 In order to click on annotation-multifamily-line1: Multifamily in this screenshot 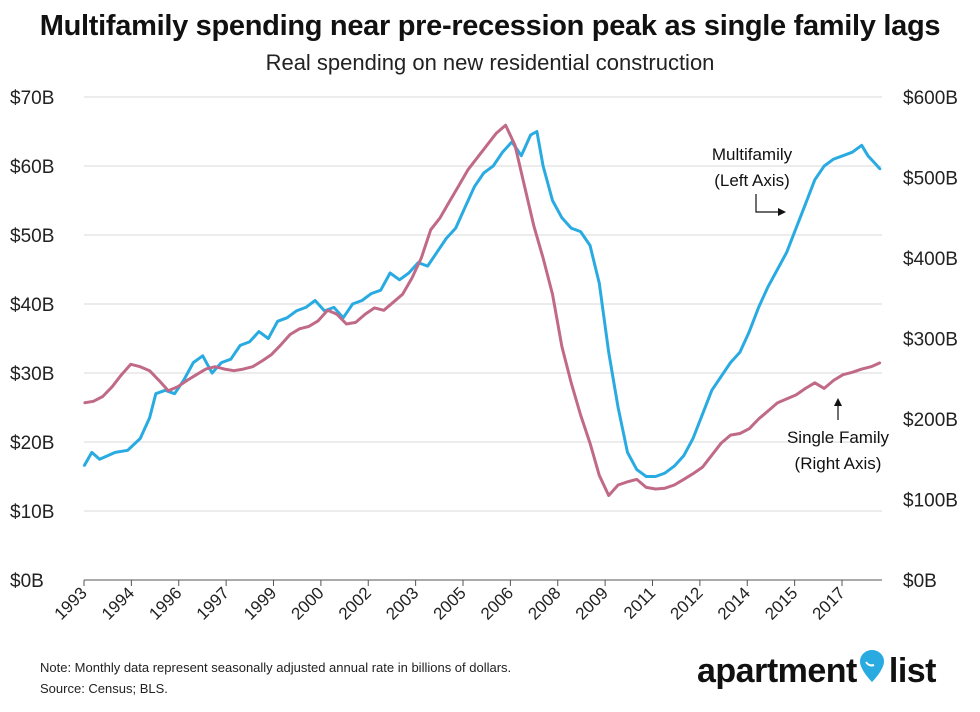, I will do `click(752, 154)`.